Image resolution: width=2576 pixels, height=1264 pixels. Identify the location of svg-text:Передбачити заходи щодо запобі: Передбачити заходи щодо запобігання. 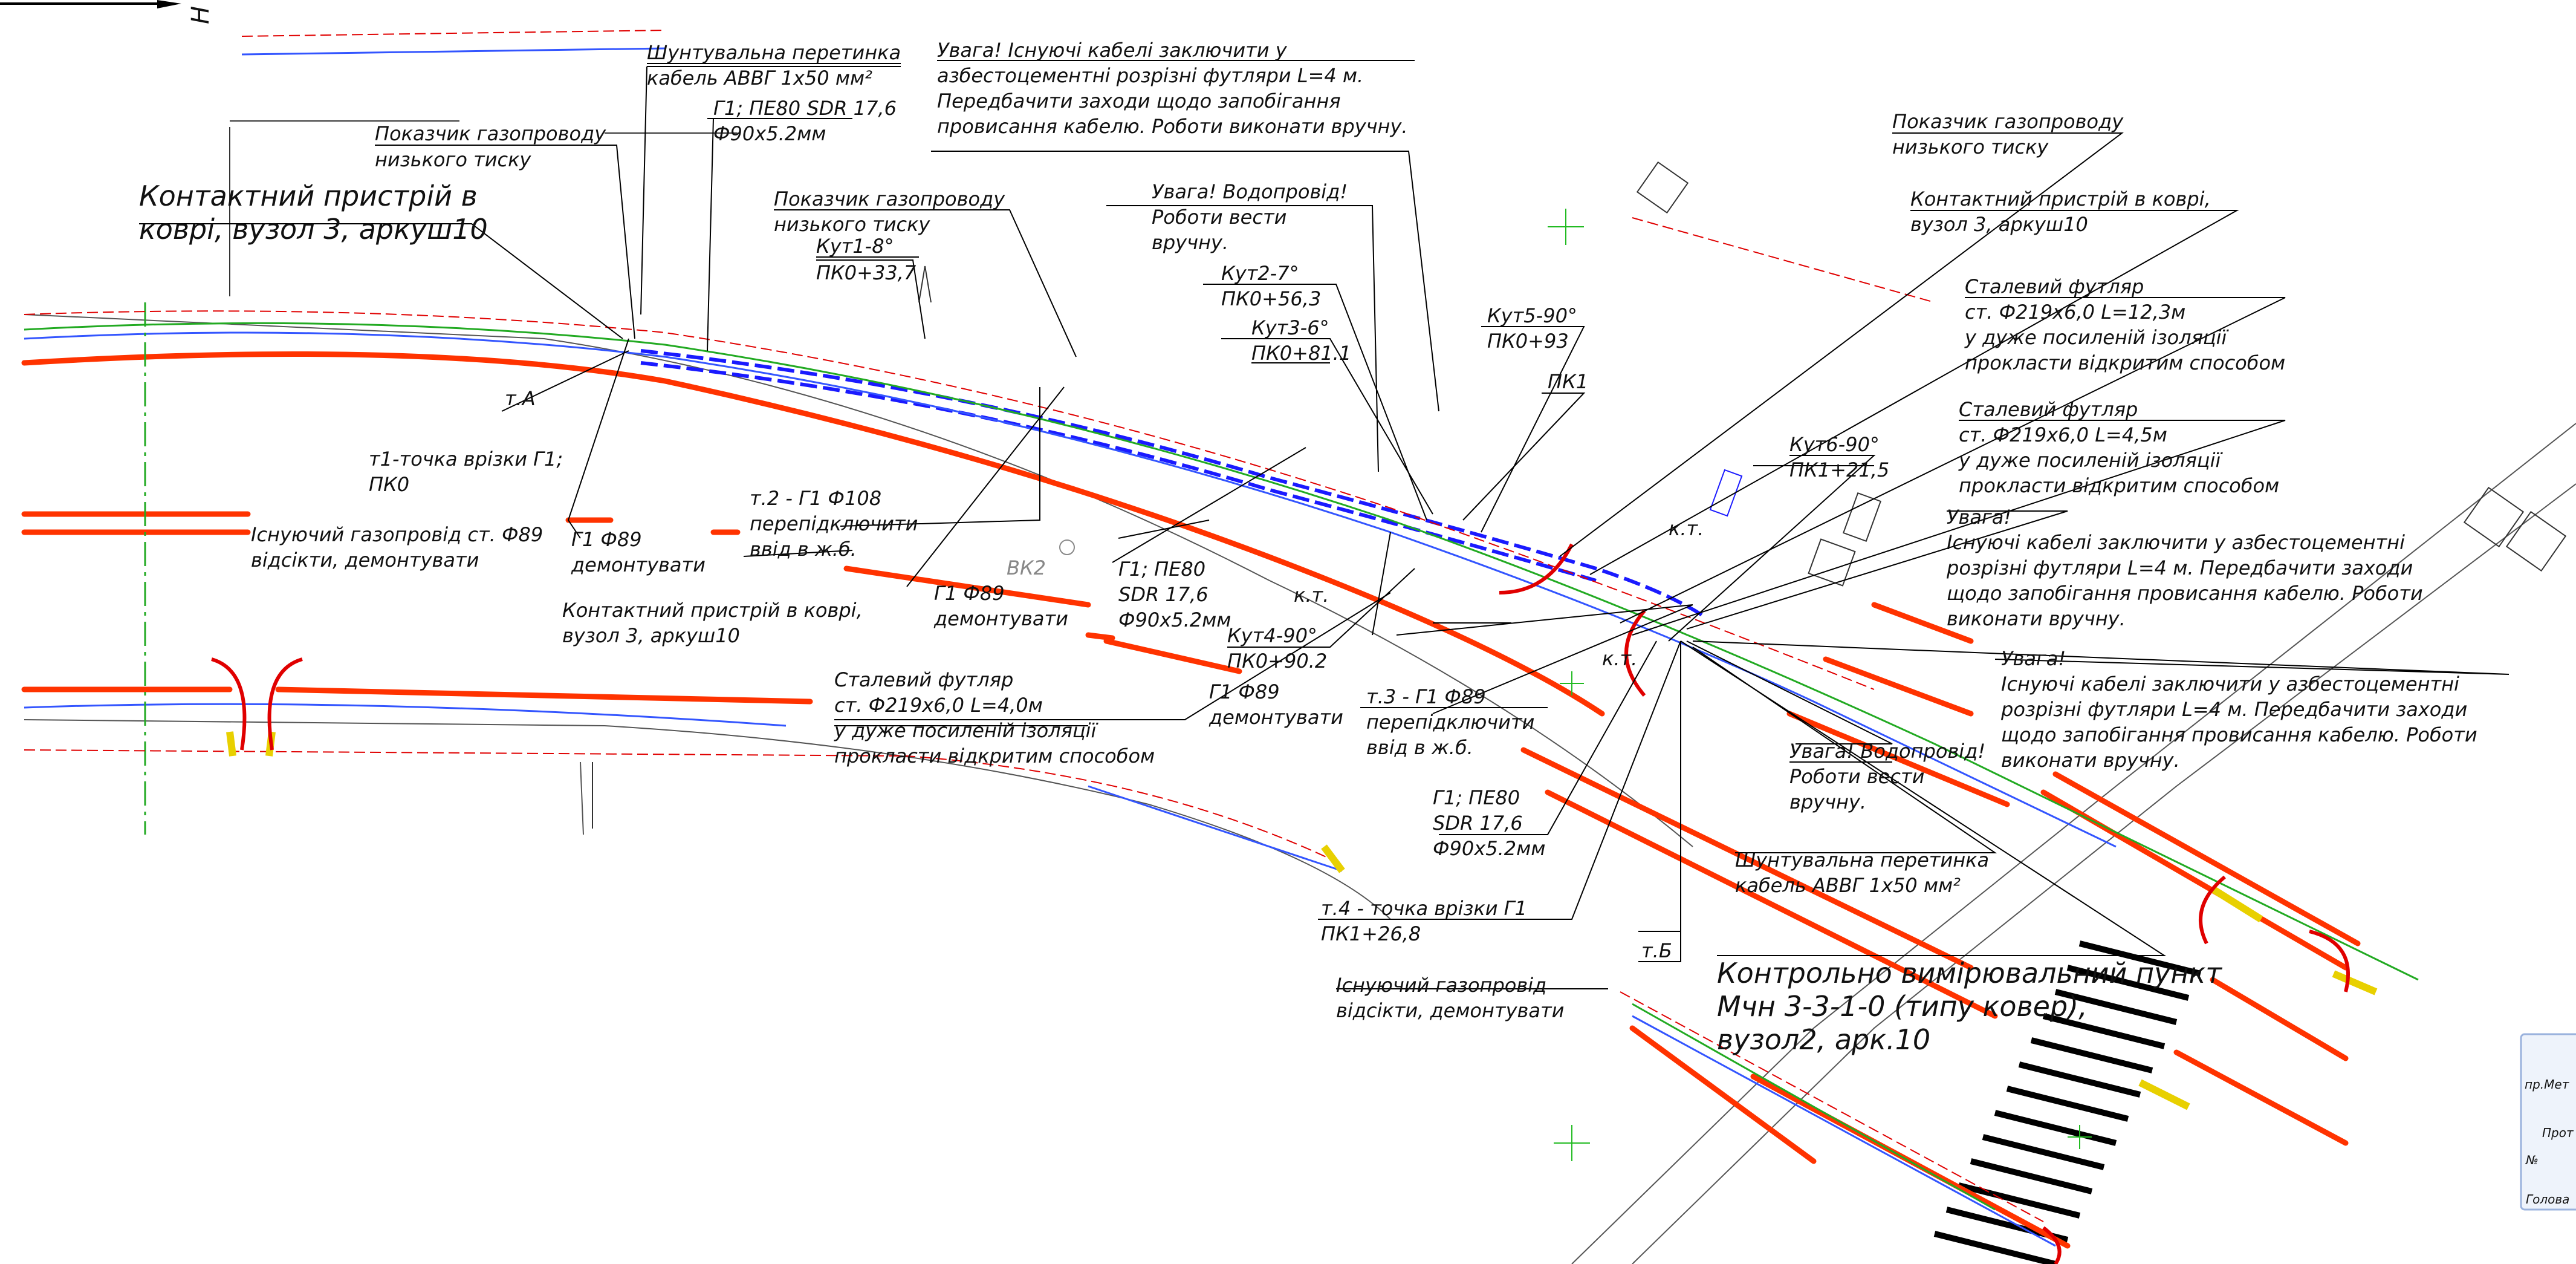
(1139, 101).